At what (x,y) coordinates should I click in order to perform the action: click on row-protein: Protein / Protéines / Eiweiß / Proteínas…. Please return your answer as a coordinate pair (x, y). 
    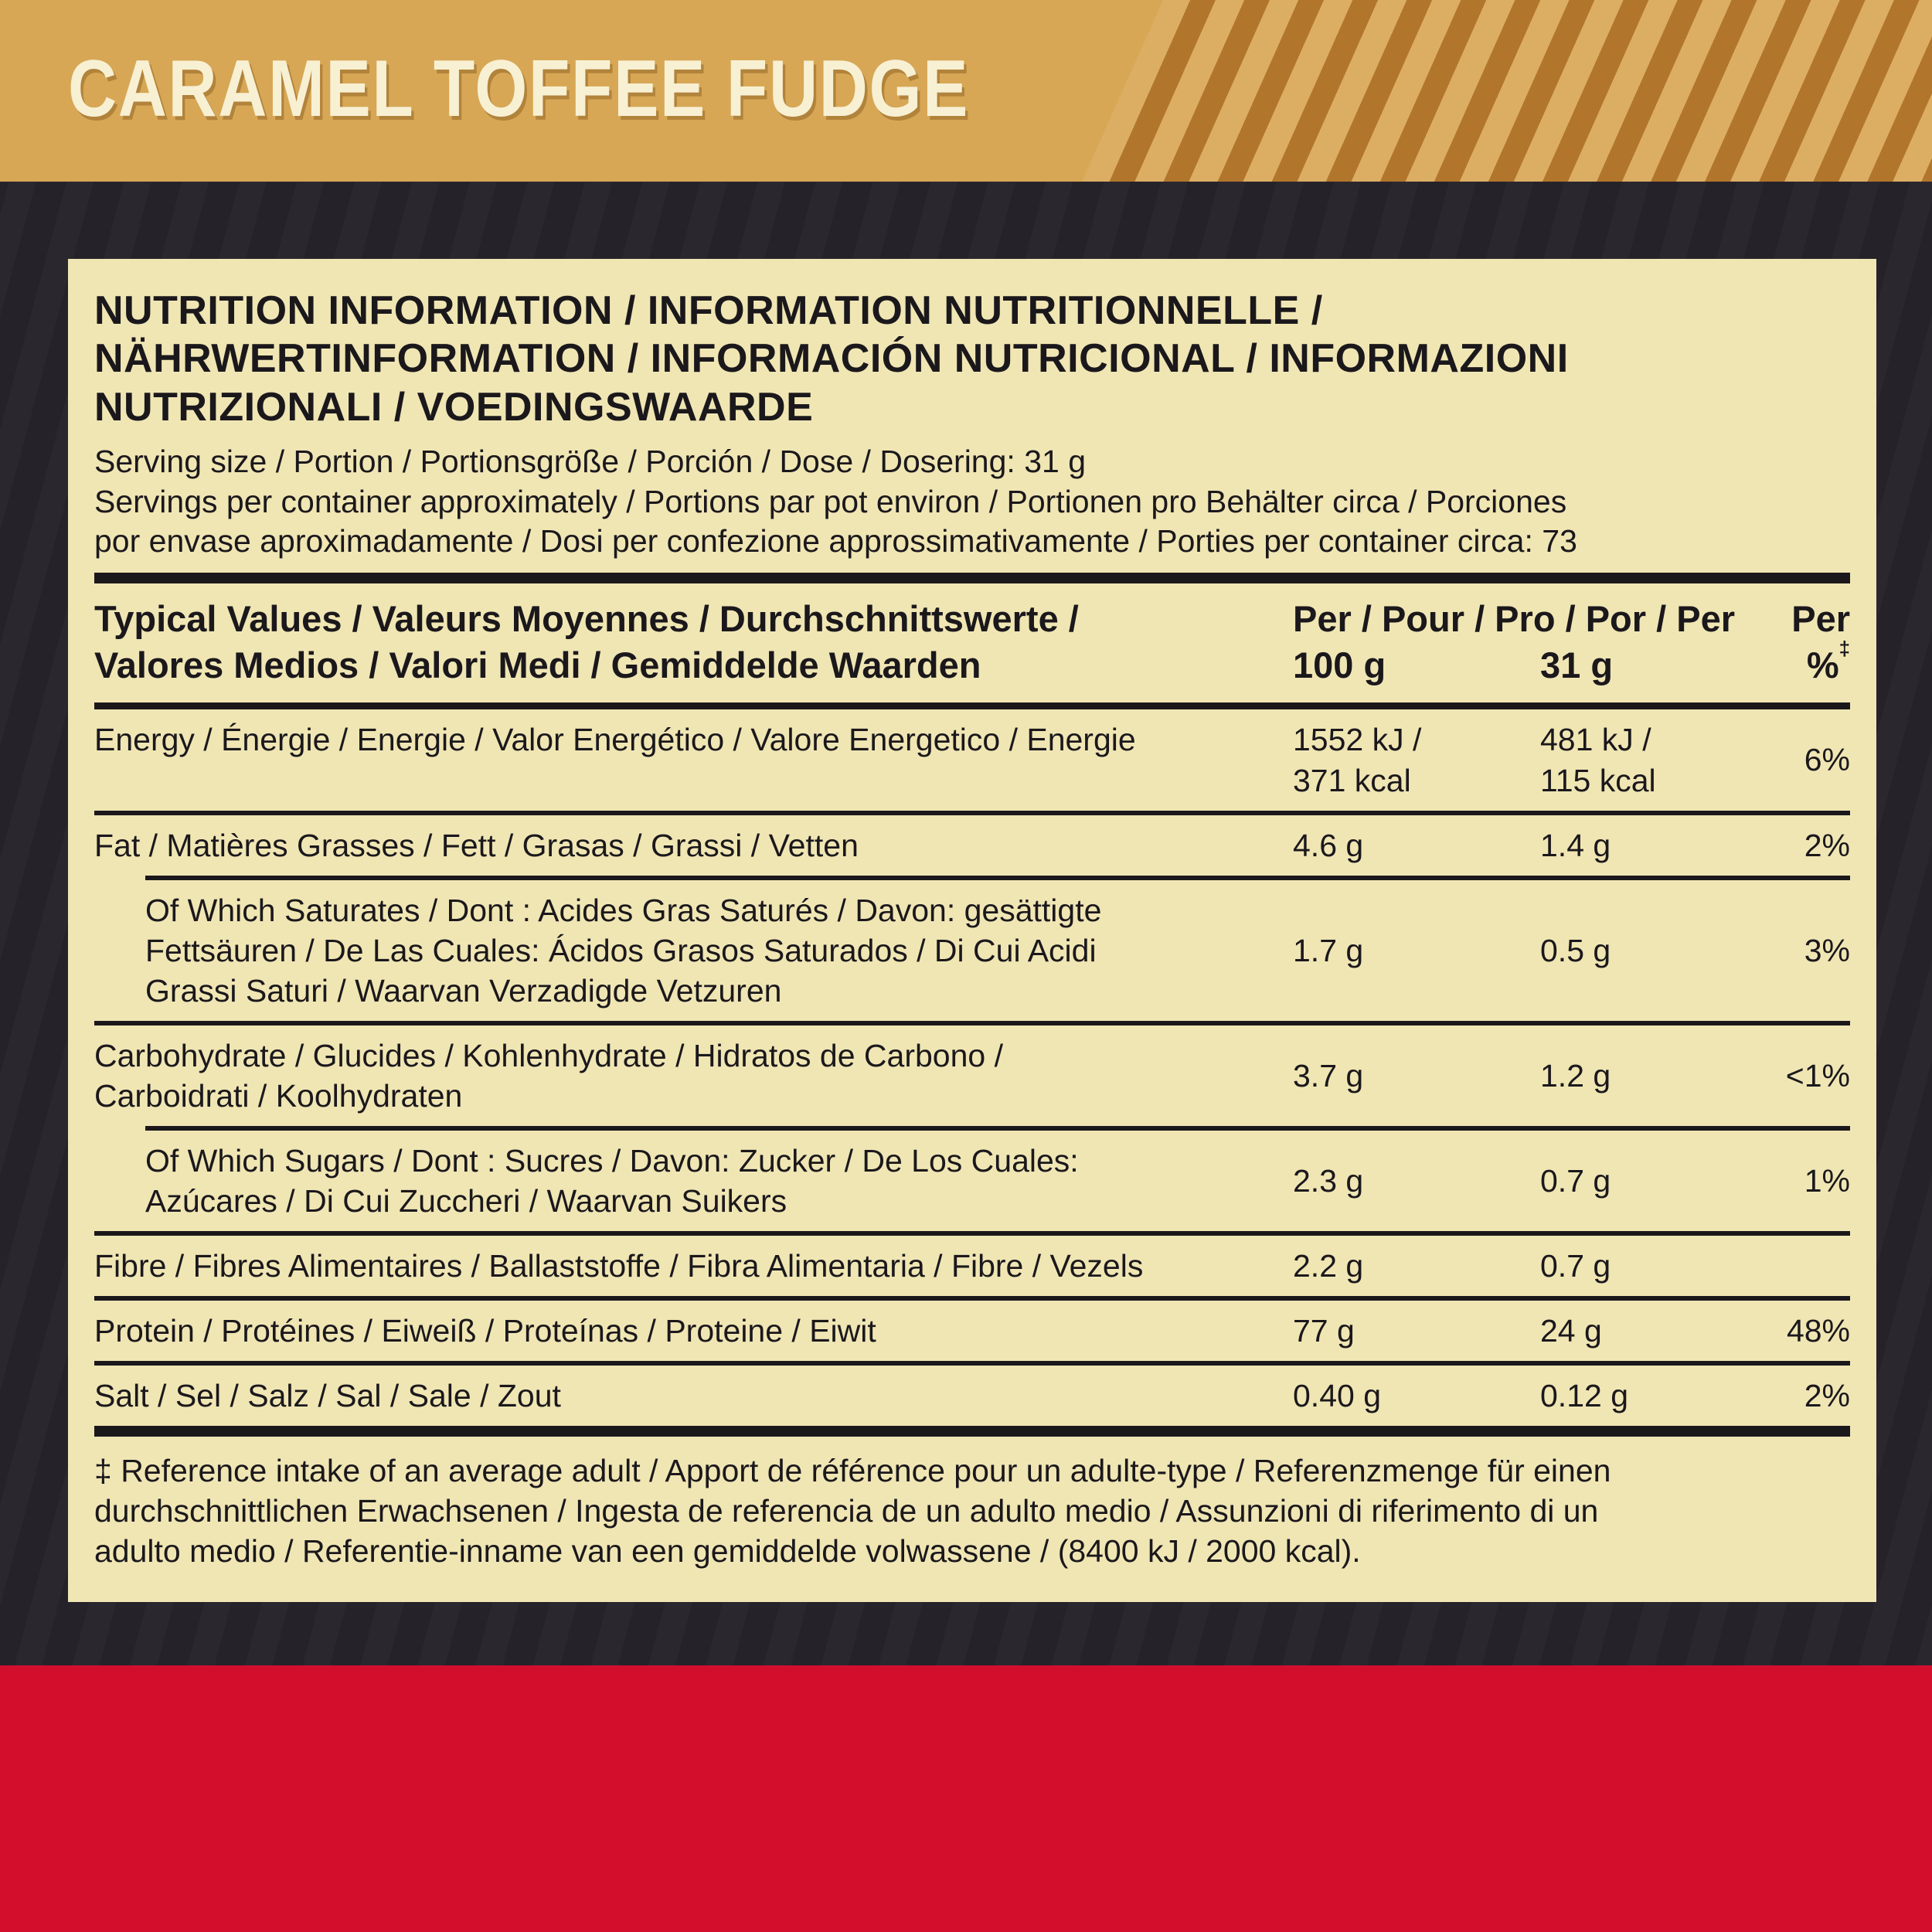
    Looking at the image, I should click on (972, 1331).